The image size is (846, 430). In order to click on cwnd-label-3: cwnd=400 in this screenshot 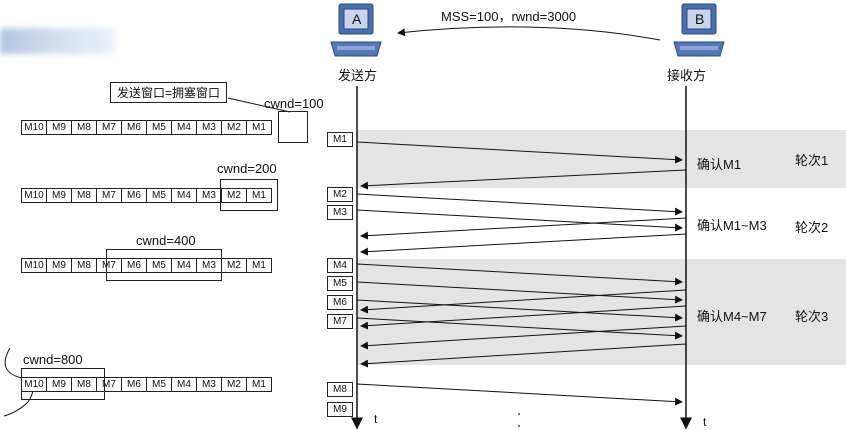, I will do `click(166, 240)`.